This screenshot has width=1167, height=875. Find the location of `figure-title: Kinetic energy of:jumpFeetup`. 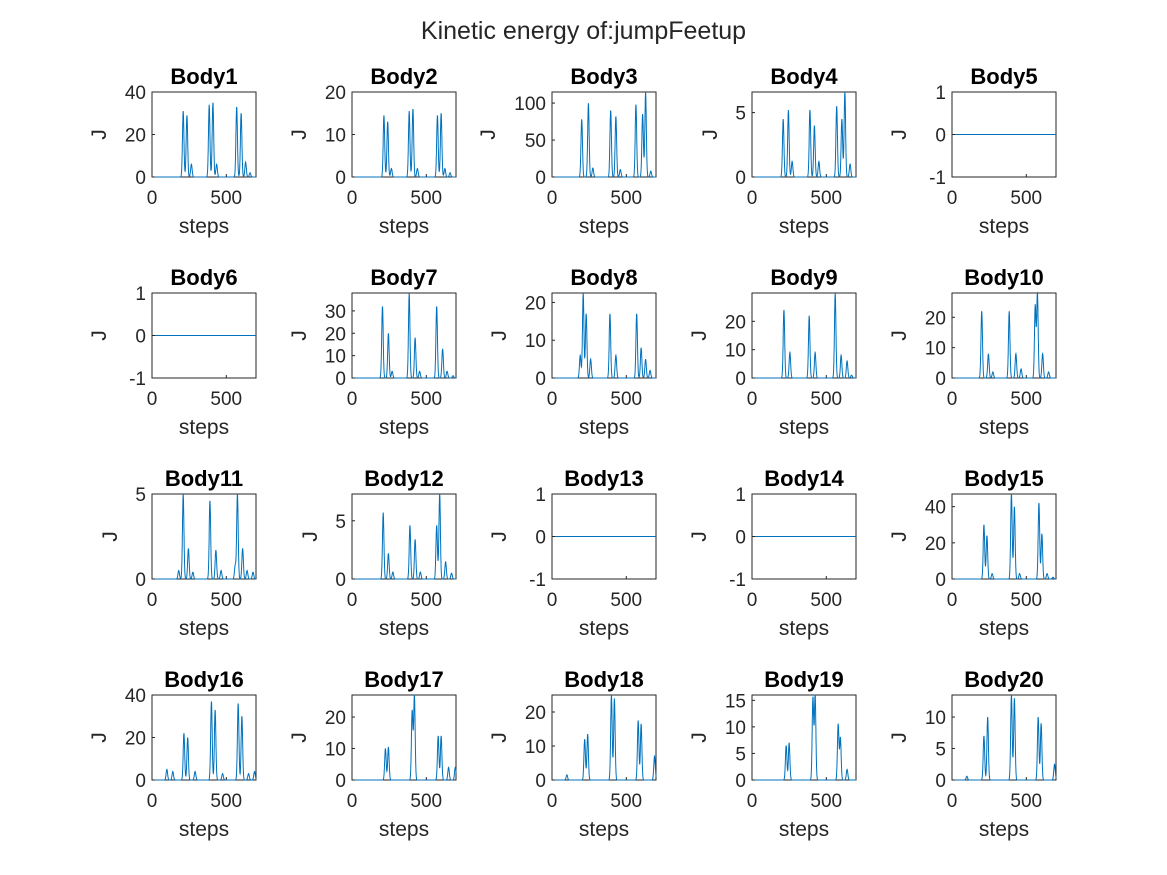

figure-title: Kinetic energy of:jumpFeetup is located at coordinates (583, 31).